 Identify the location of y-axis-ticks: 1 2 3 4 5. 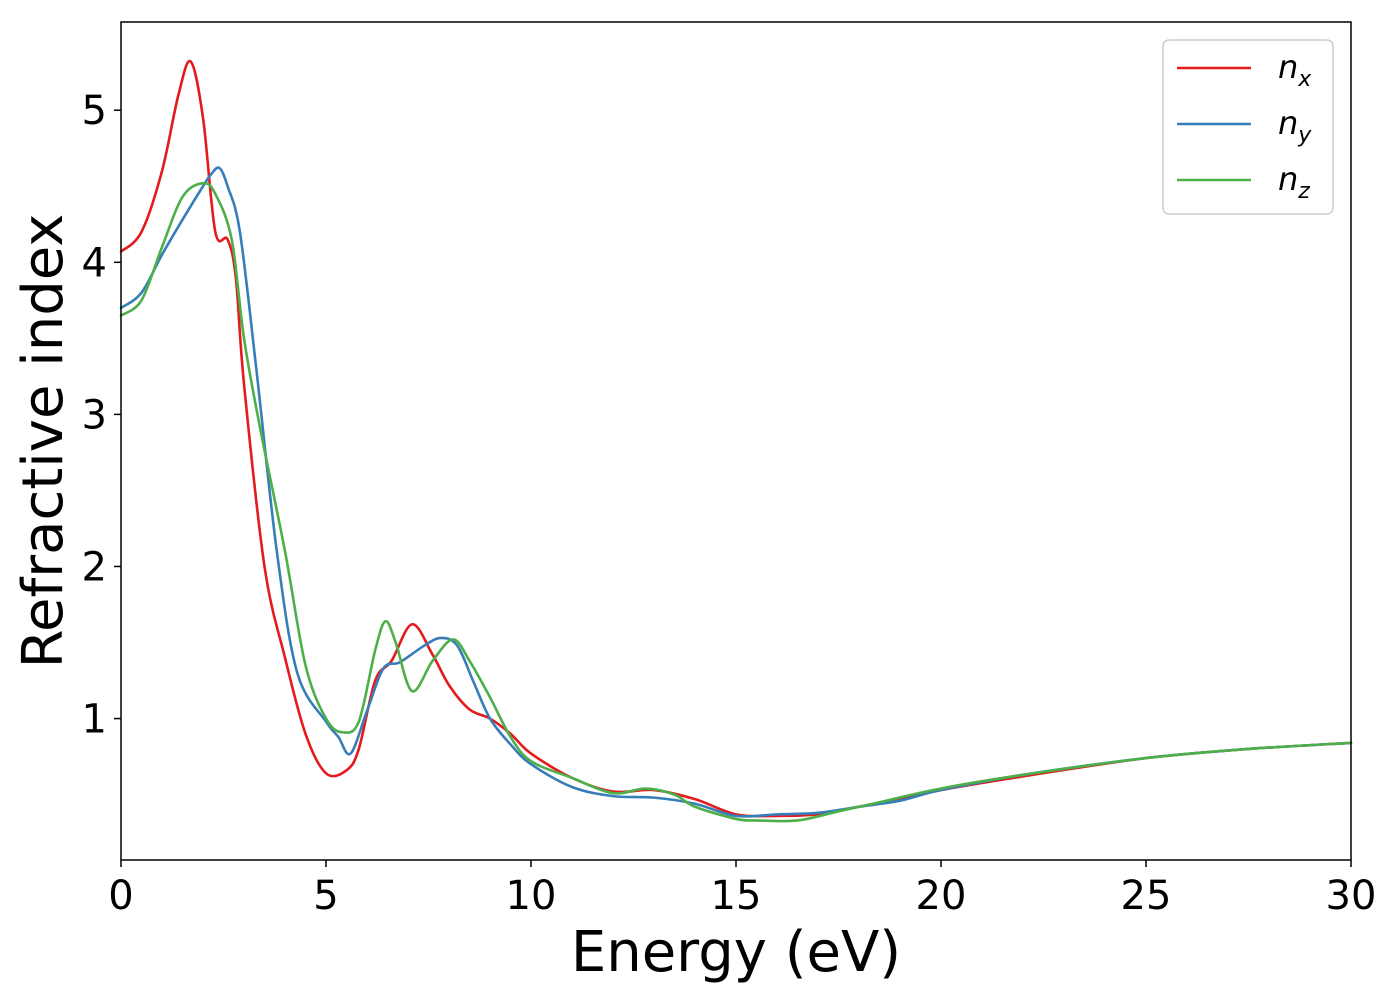
(101, 415).